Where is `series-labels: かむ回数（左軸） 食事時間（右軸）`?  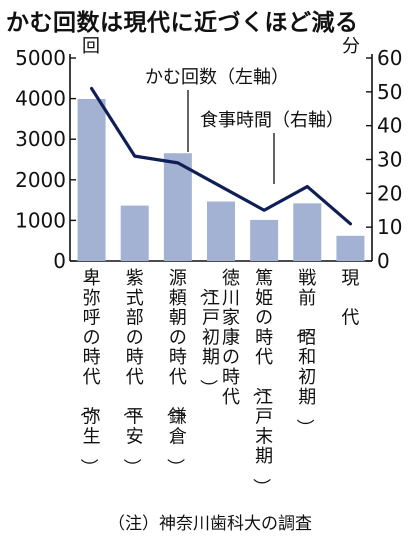
series-labels: かむ回数（左軸） 食事時間（右軸） is located at coordinates (244, 125).